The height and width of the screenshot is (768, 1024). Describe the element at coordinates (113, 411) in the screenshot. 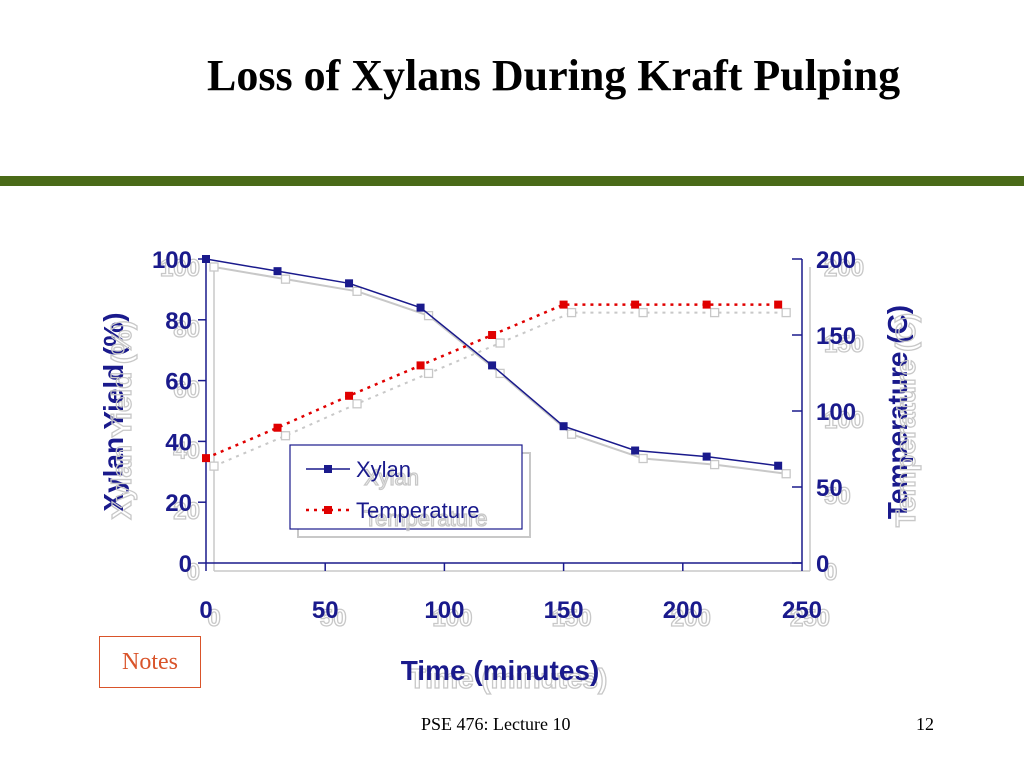

I see `y-axis-label: Xylan Yield (%)` at that location.